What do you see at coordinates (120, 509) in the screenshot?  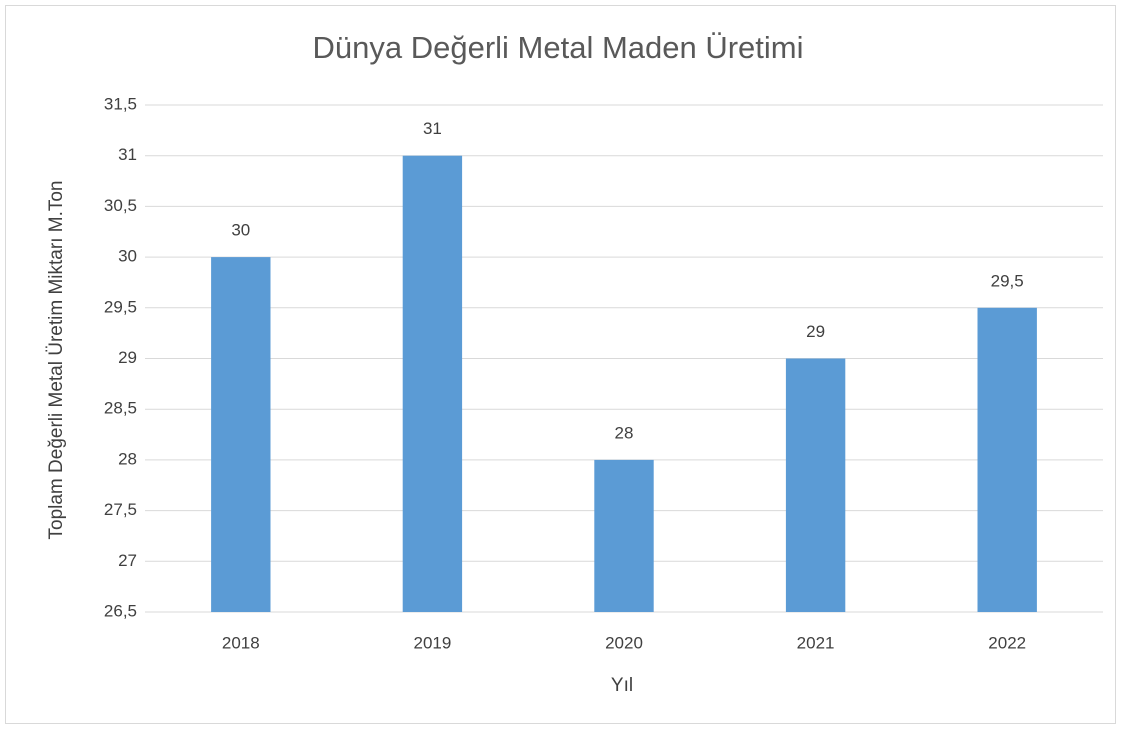 I see `y-tick-label: 27,5` at bounding box center [120, 509].